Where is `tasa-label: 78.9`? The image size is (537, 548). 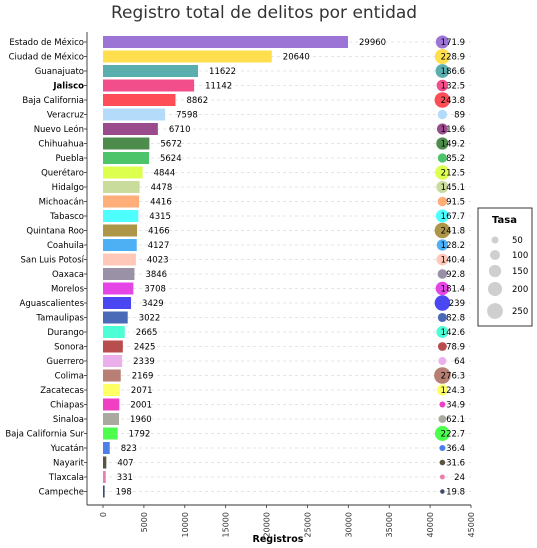
tasa-label: 78.9 is located at coordinates (455, 348).